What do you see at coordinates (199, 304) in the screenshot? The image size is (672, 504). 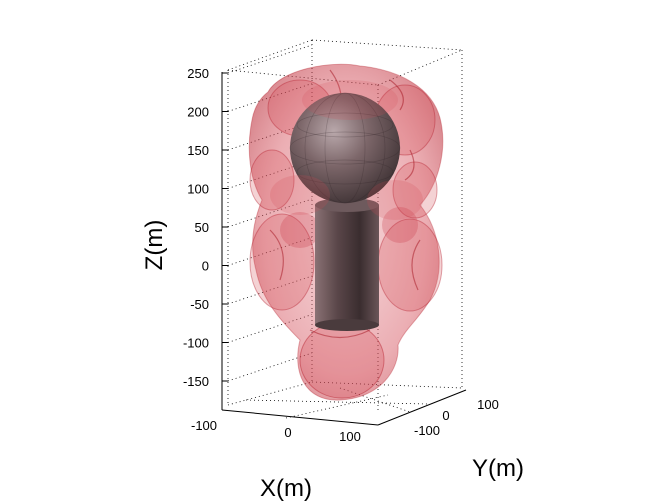 I see `z-tick-label: -50` at bounding box center [199, 304].